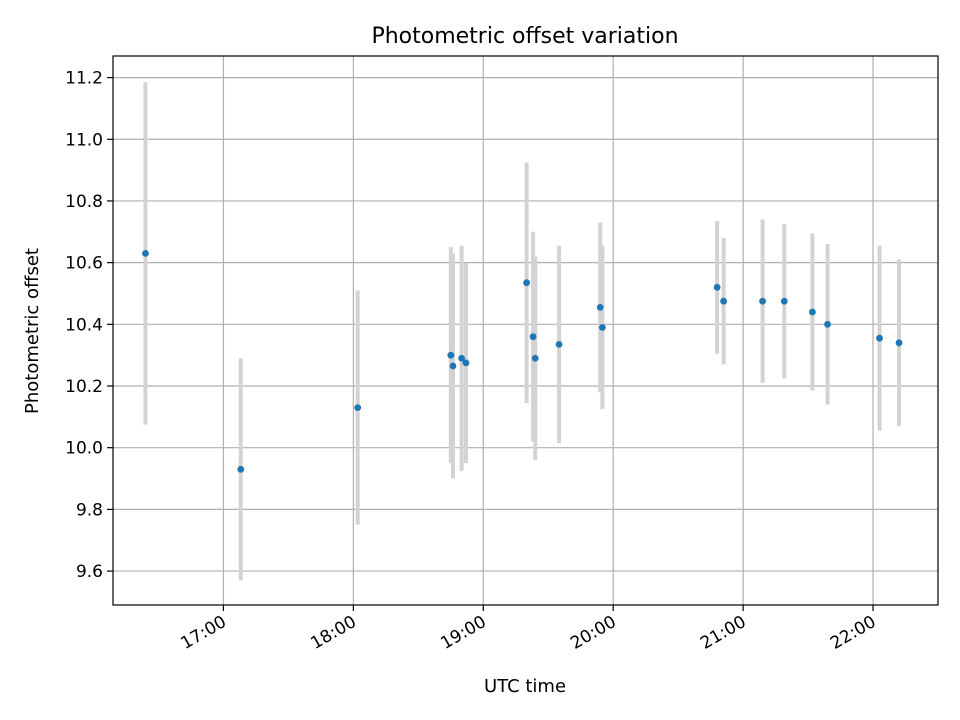  What do you see at coordinates (89, 572) in the screenshot?
I see `y-tick-label: 9.6` at bounding box center [89, 572].